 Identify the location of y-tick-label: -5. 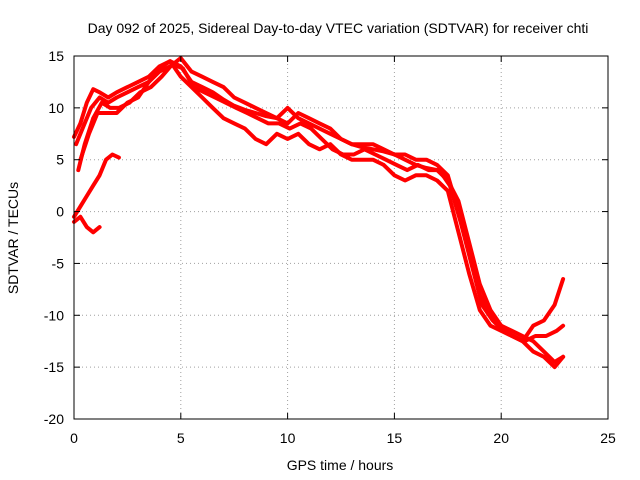
(58, 263).